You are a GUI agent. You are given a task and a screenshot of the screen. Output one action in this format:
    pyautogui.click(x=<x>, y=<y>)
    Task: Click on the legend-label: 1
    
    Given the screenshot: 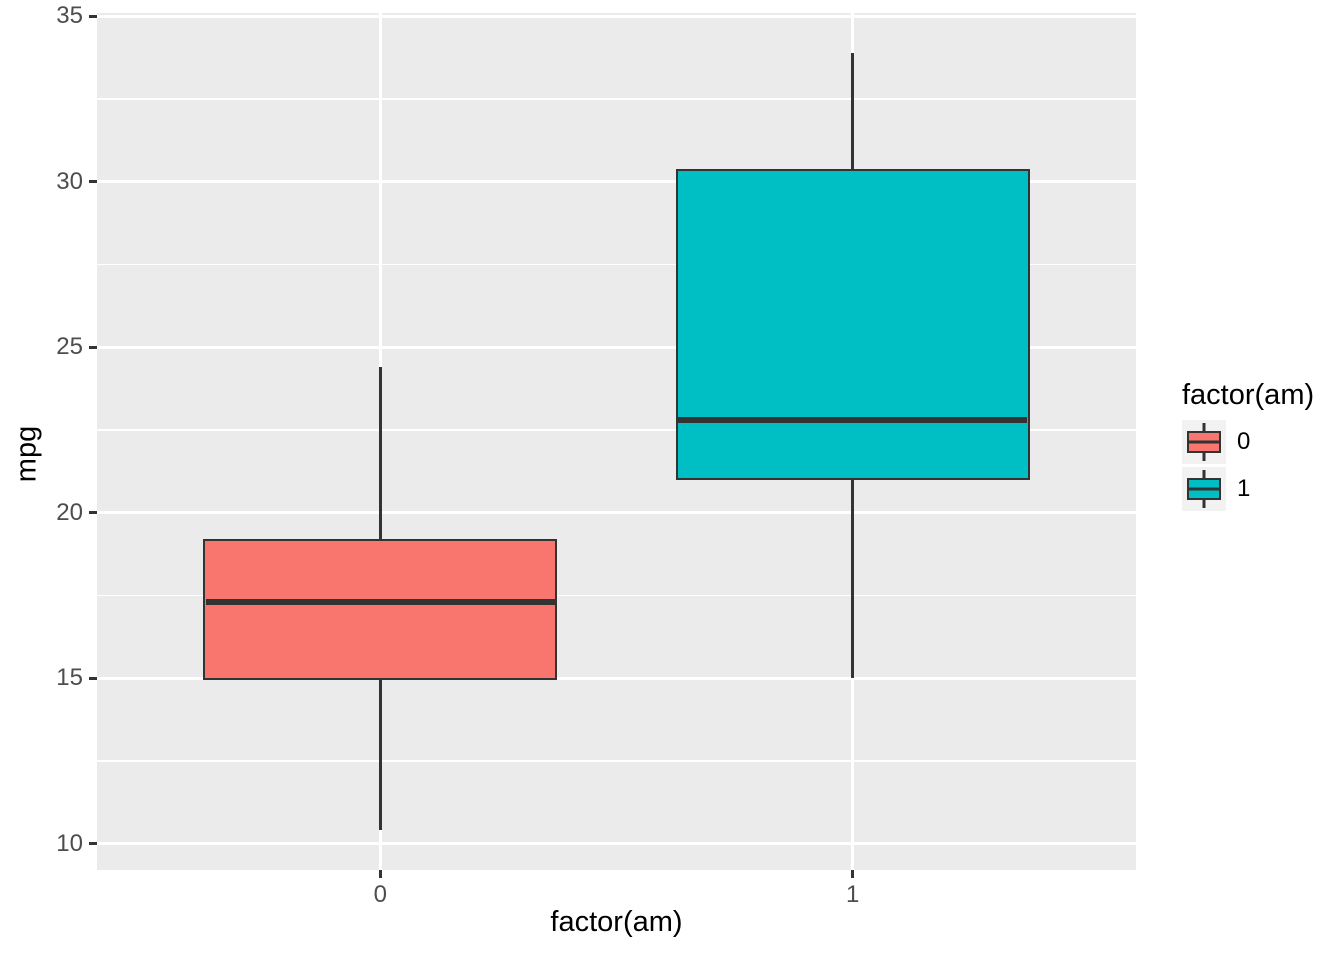 What is the action you would take?
    pyautogui.click(x=1244, y=488)
    